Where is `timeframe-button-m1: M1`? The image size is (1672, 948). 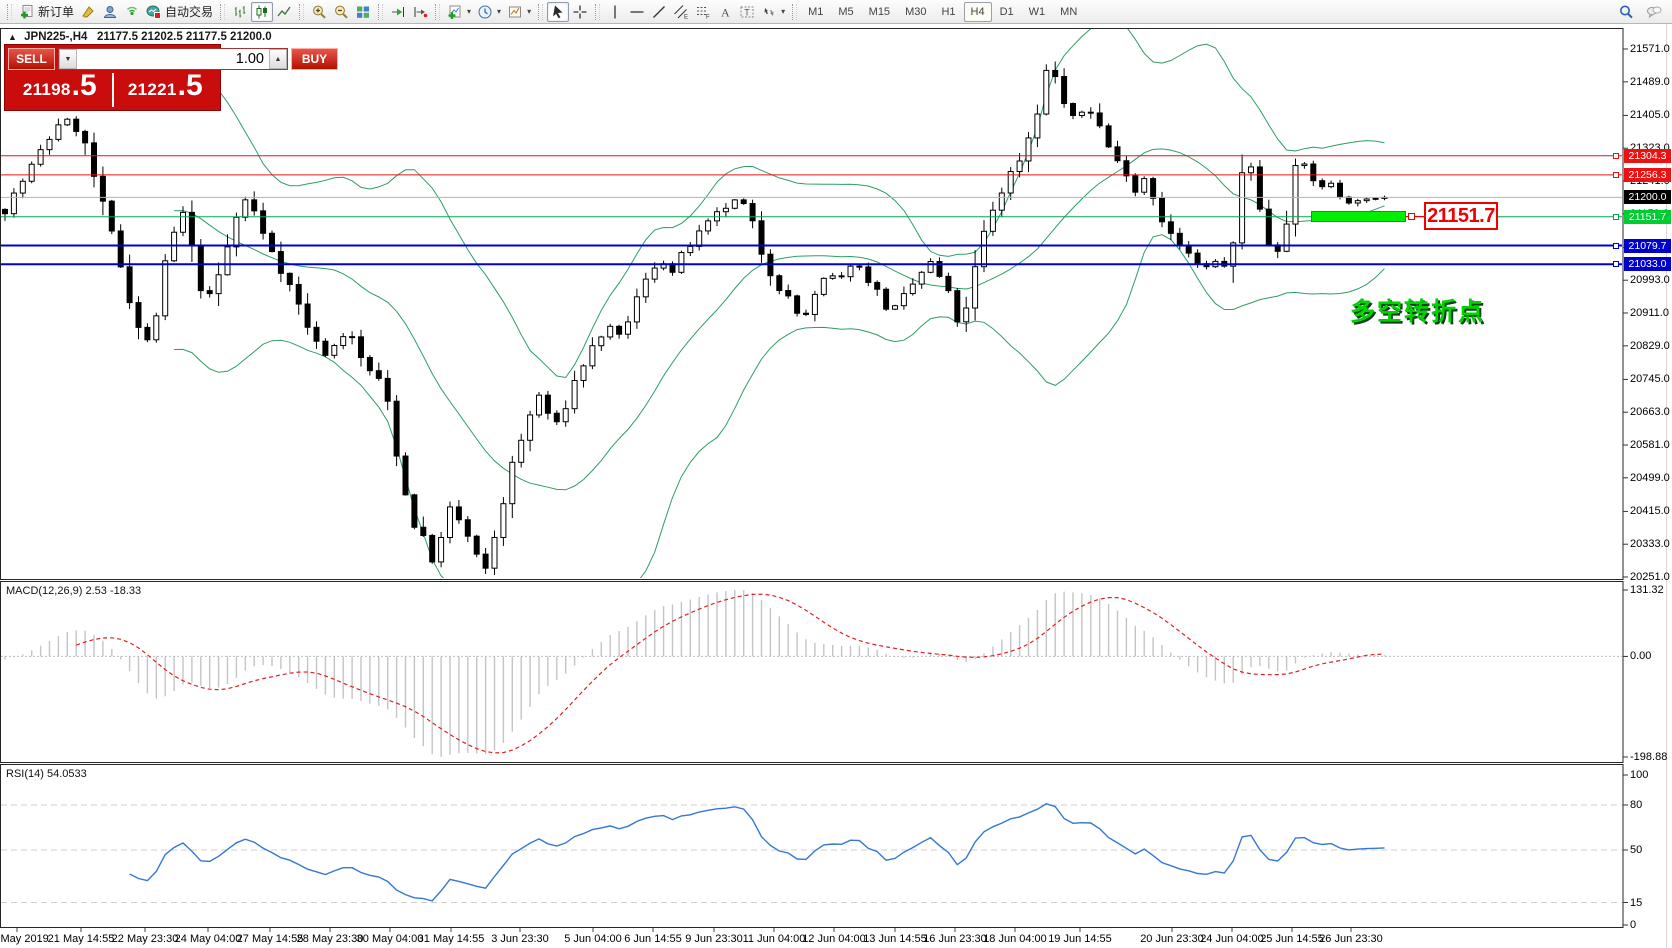
timeframe-button-m1: M1 is located at coordinates (815, 12).